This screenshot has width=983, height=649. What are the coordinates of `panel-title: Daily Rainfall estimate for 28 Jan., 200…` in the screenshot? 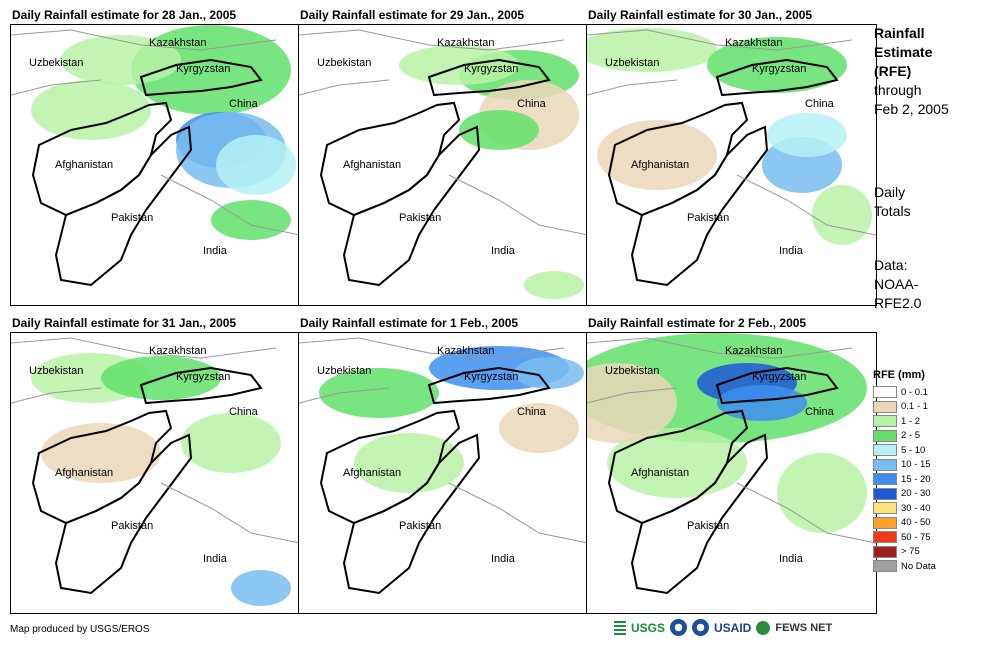 It's located at (124, 15).